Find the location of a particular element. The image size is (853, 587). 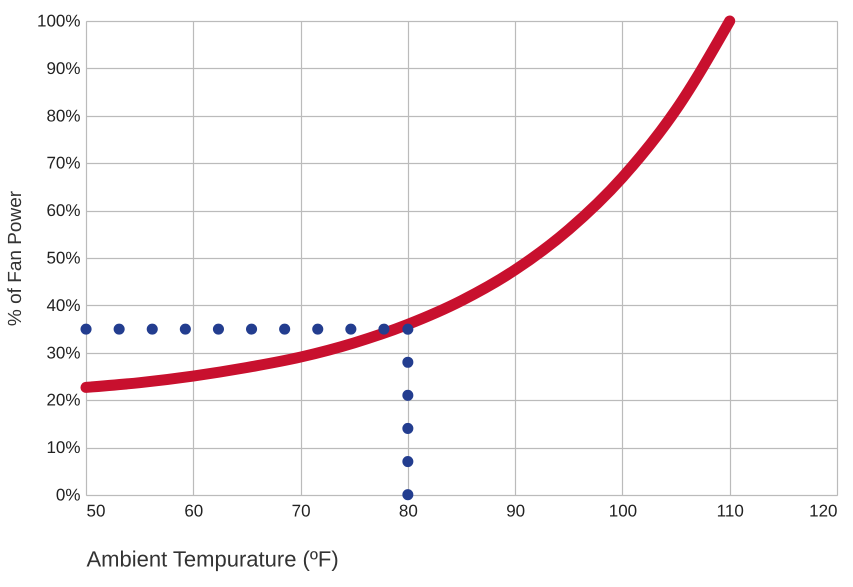

y-tick-label: 80% is located at coordinates (63, 116).